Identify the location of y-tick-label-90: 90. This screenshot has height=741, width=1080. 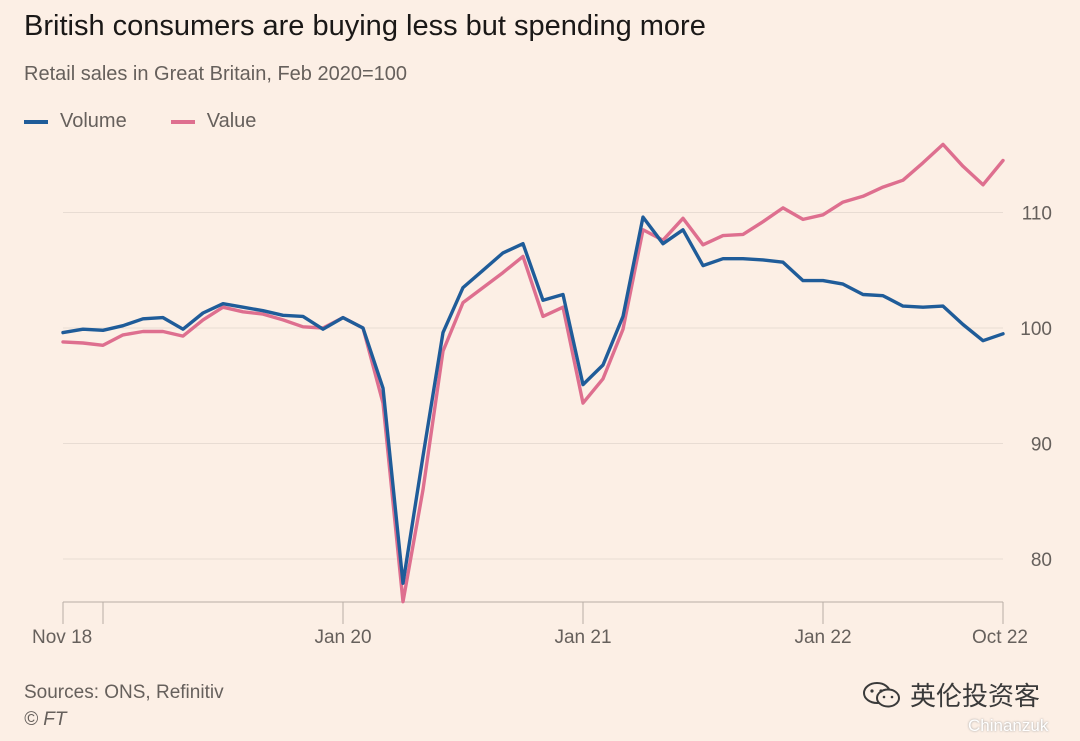
(1041, 445).